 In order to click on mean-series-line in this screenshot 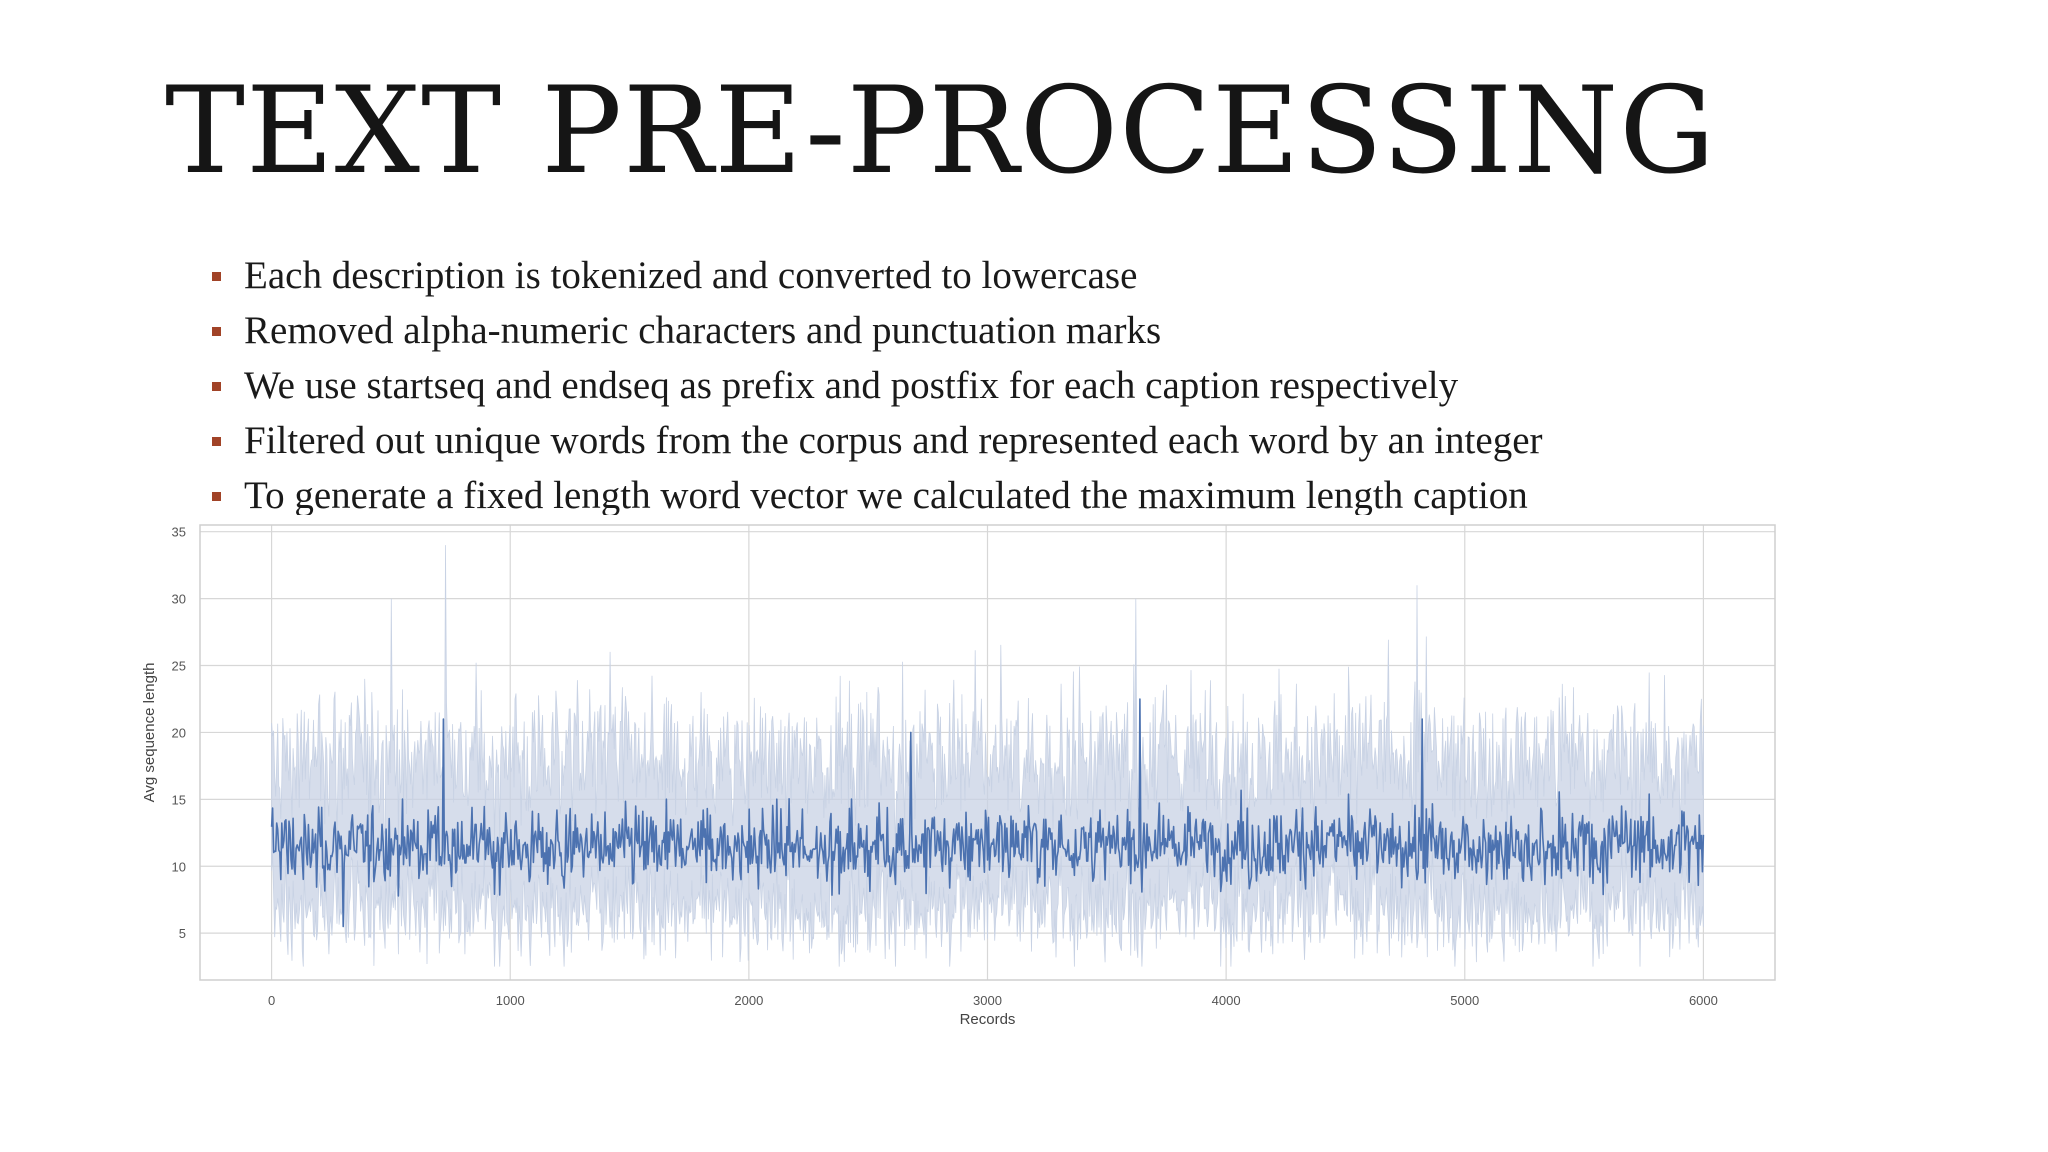, I will do `click(987, 813)`.